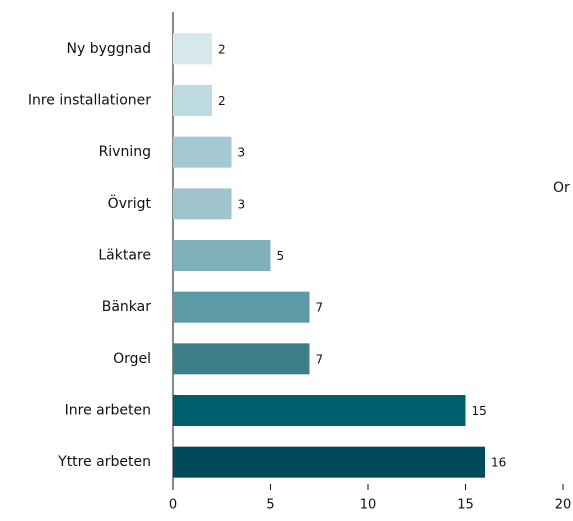  What do you see at coordinates (561, 188) in the screenshot?
I see `annotation: Or` at bounding box center [561, 188].